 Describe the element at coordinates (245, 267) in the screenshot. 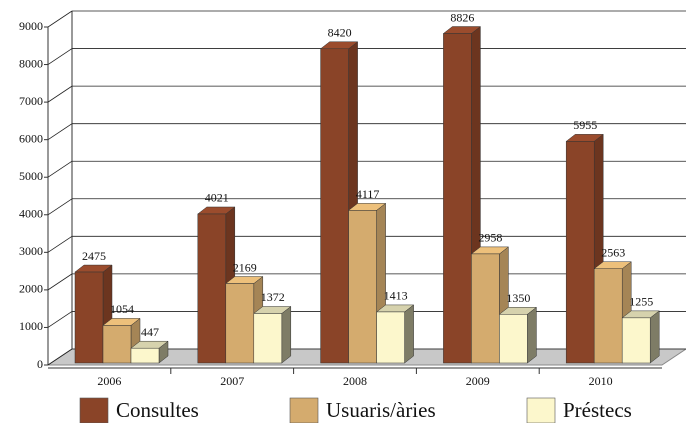

I see `value-label: 2169` at that location.